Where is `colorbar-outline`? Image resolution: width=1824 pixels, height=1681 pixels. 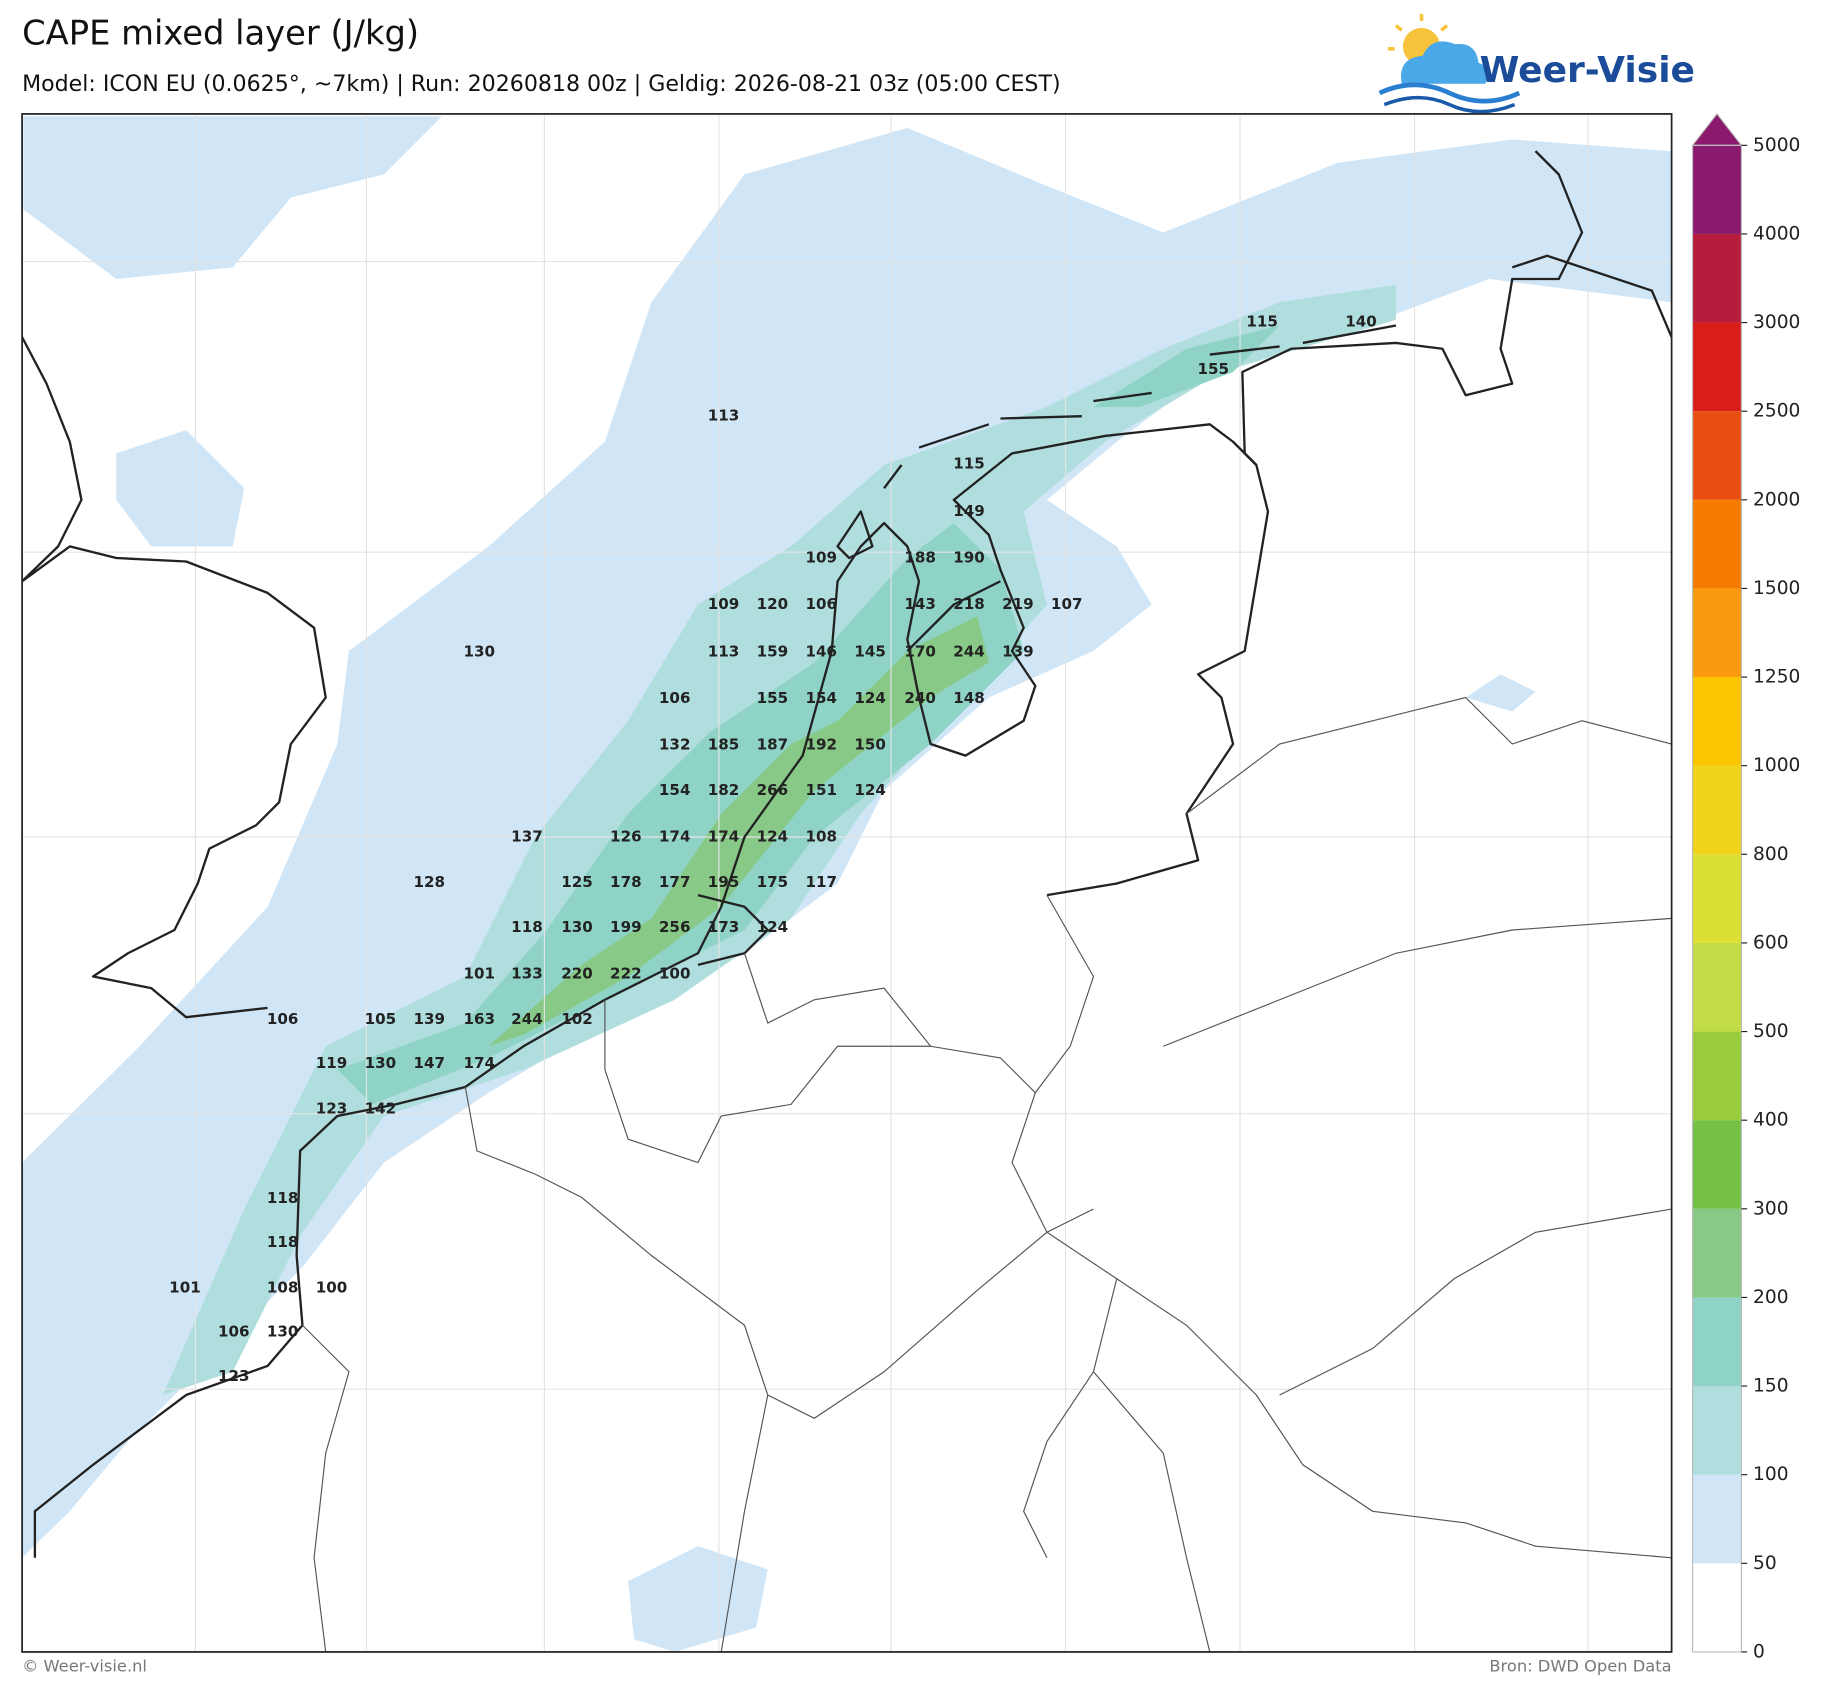 colorbar-outline is located at coordinates (1716, 898).